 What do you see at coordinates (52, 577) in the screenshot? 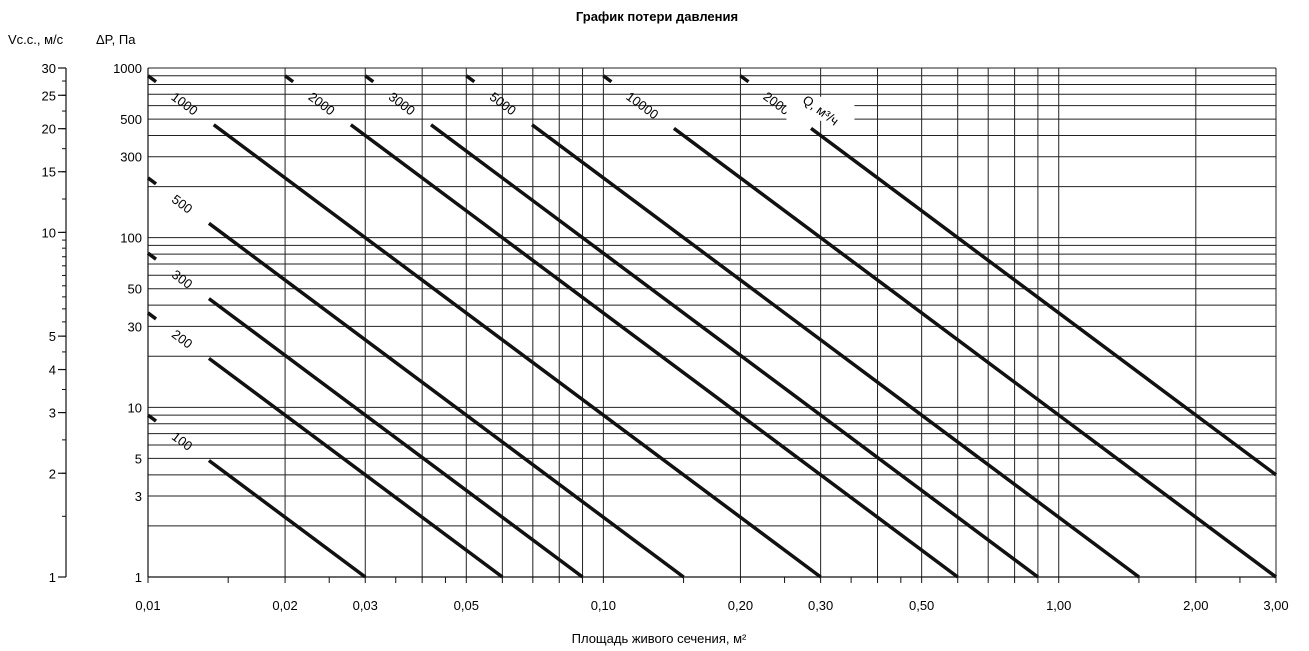
I see `velocity-tick-label: 1` at bounding box center [52, 577].